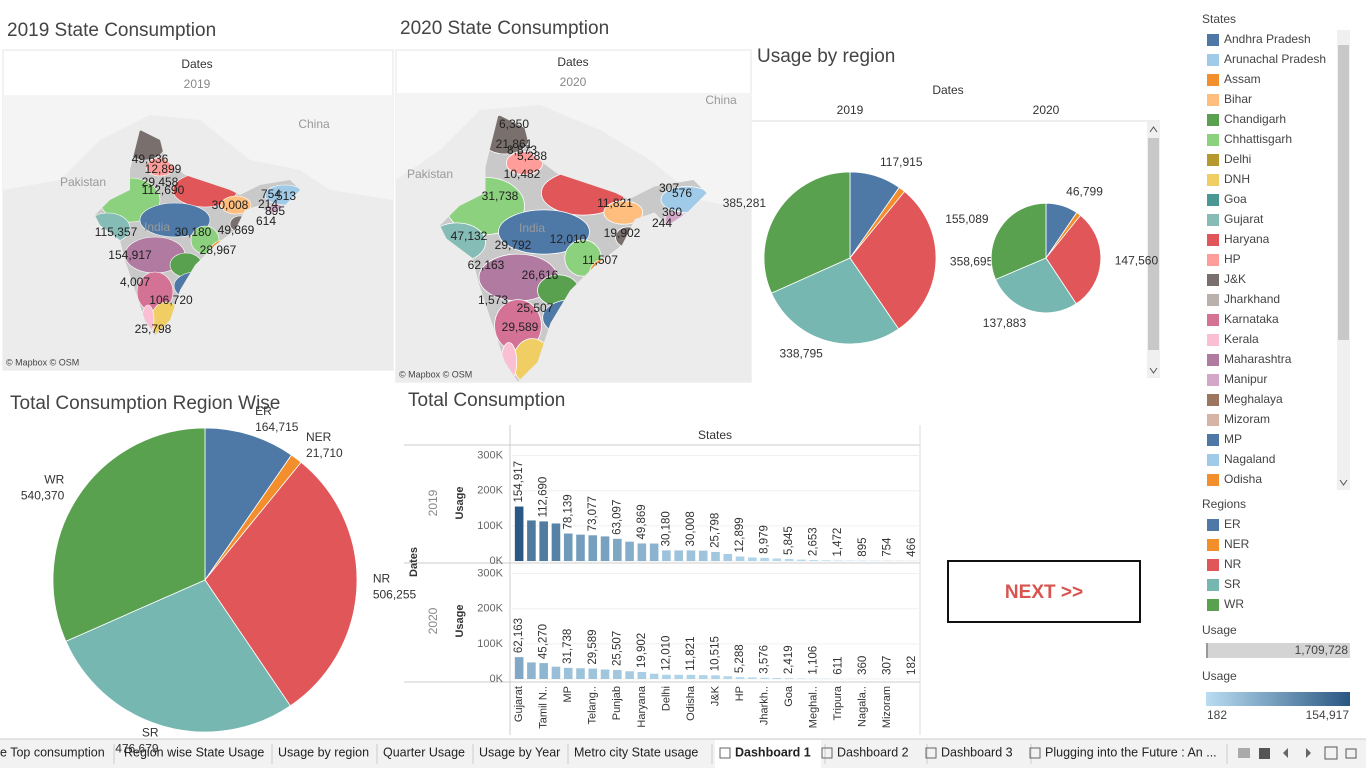 This screenshot has width=1366, height=768. I want to click on legend-item: NR, so click(1233, 564).